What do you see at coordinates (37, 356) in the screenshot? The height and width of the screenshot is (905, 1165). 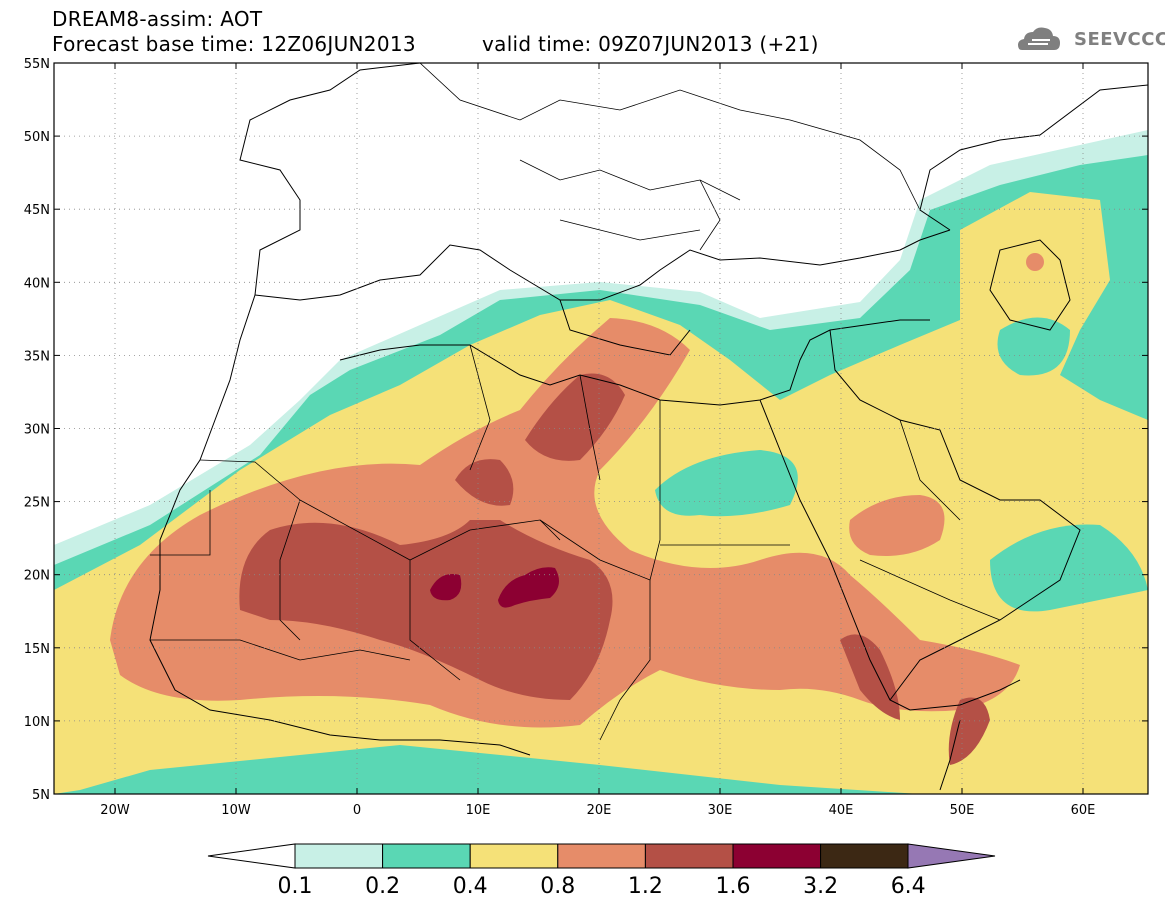 I see `lat-tick-label: 35N` at bounding box center [37, 356].